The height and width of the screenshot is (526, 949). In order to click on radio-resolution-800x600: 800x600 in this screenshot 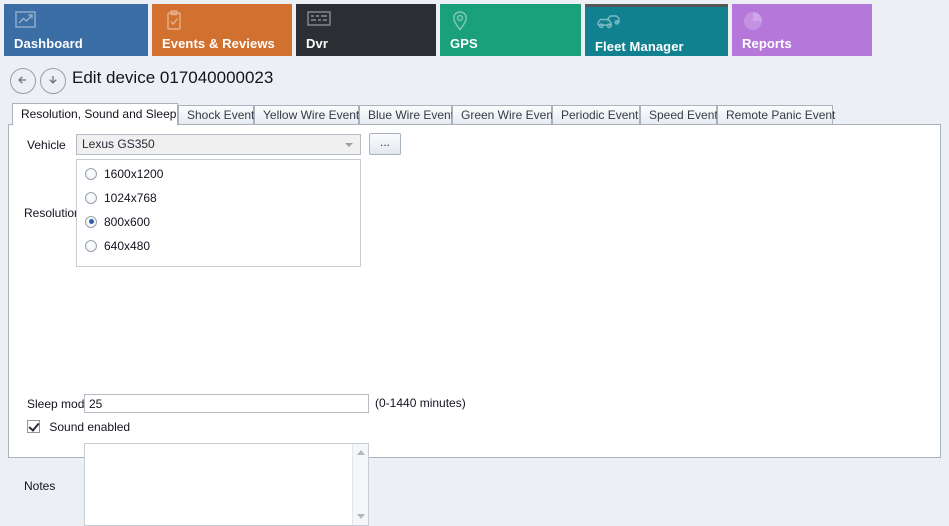, I will do `click(117, 226)`.